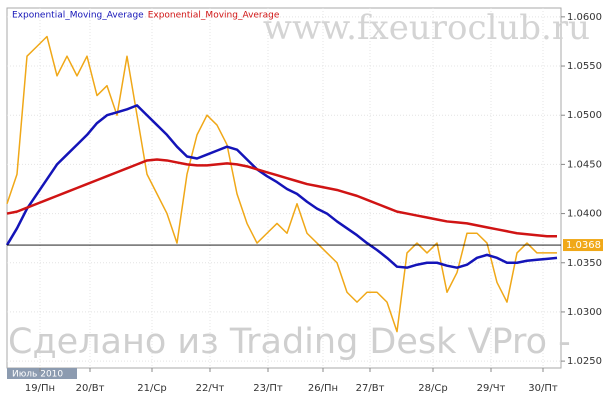 The width and height of the screenshot is (616, 401). I want to click on y-tick-label: 1.0450, so click(584, 164).